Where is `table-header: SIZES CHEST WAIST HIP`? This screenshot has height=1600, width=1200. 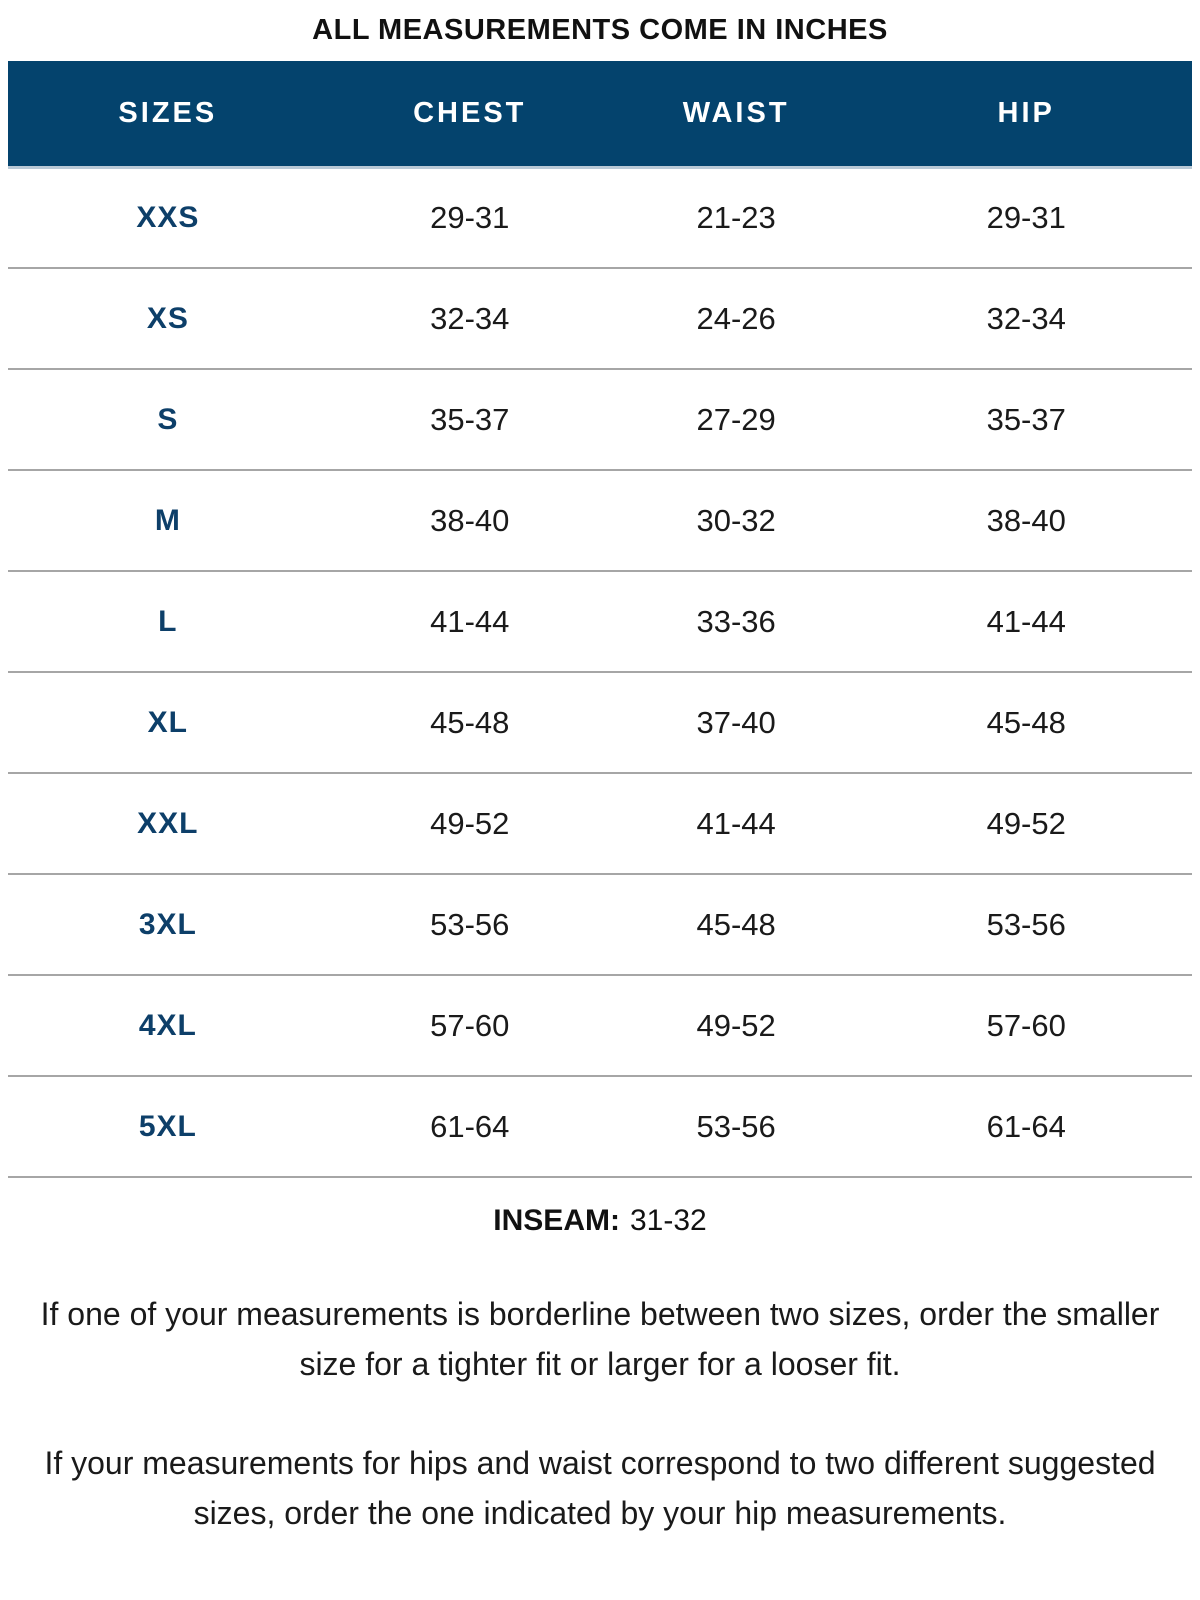
table-header: SIZES CHEST WAIST HIP is located at coordinates (600, 115).